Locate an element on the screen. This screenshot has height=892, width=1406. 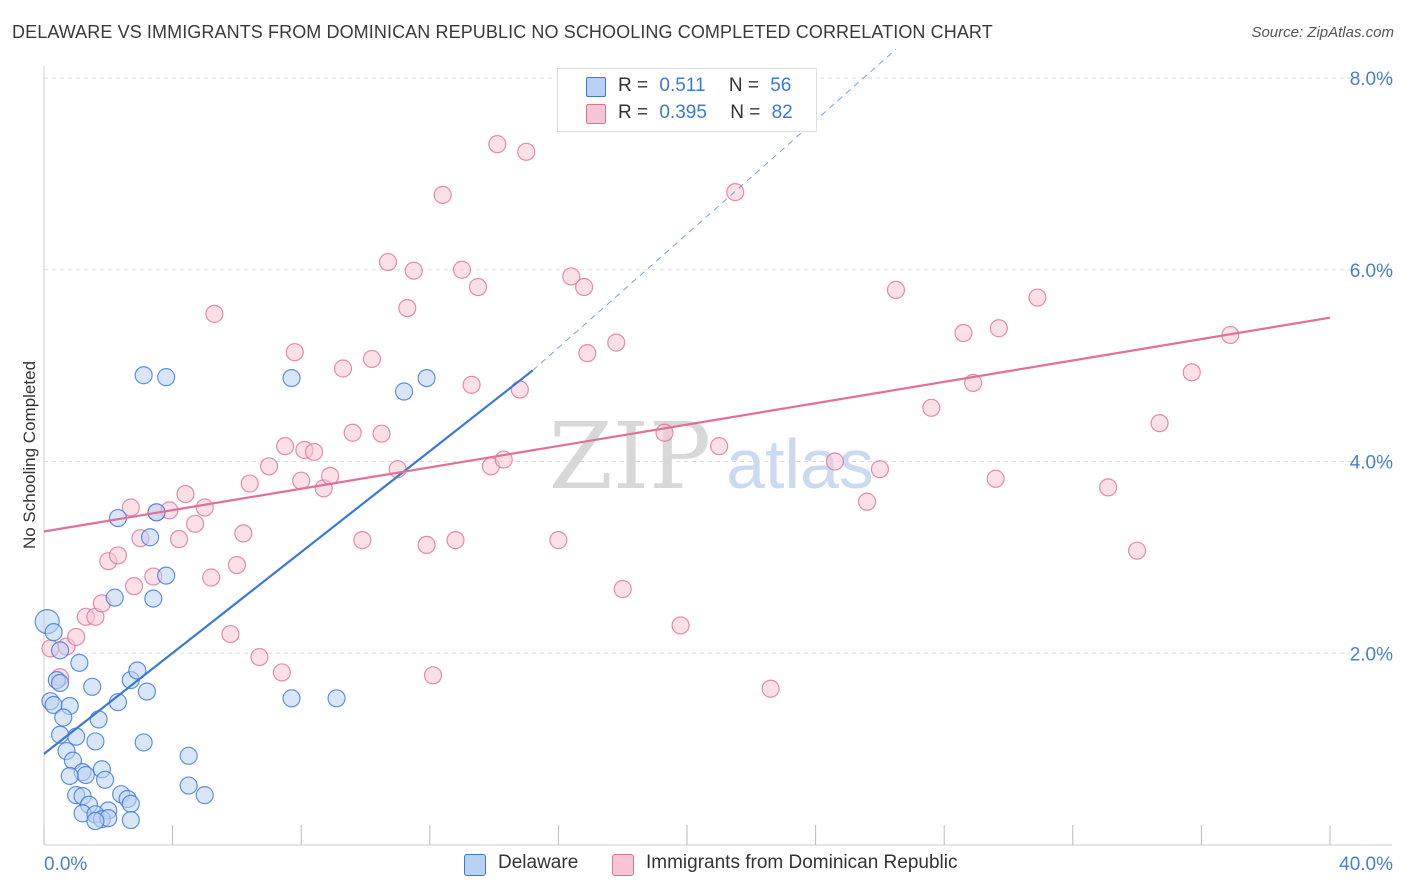
bottom-legend-swatch-pink is located at coordinates (623, 865).